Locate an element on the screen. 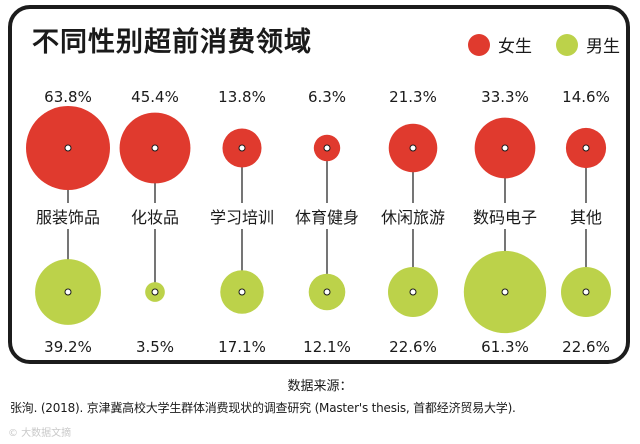  legend-male: 男生 is located at coordinates (588, 44).